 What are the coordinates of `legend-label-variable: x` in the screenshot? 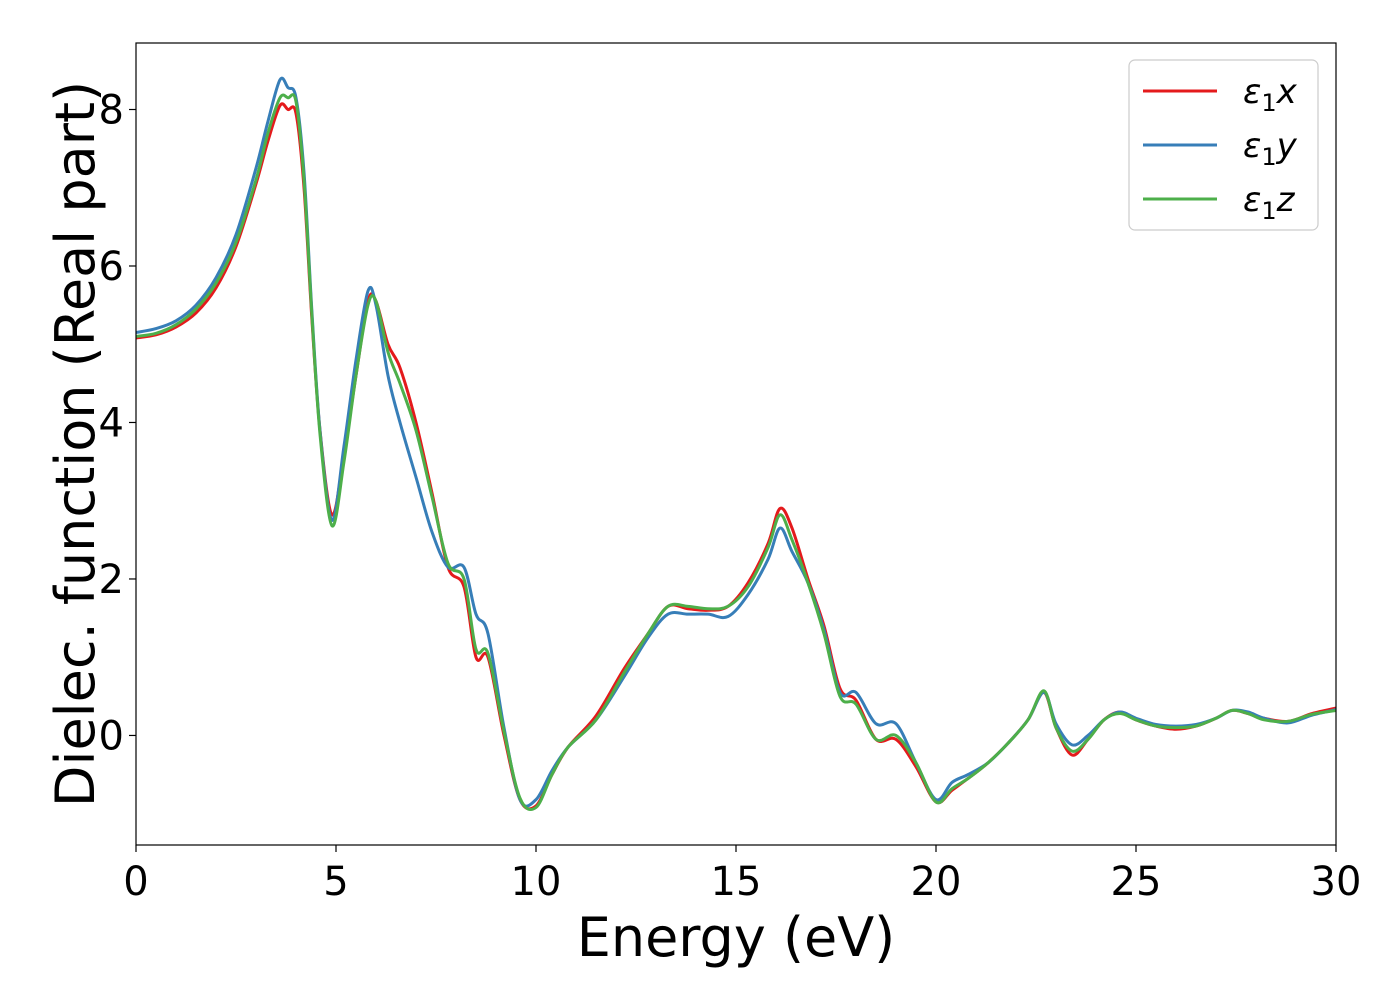 It's located at (1287, 92).